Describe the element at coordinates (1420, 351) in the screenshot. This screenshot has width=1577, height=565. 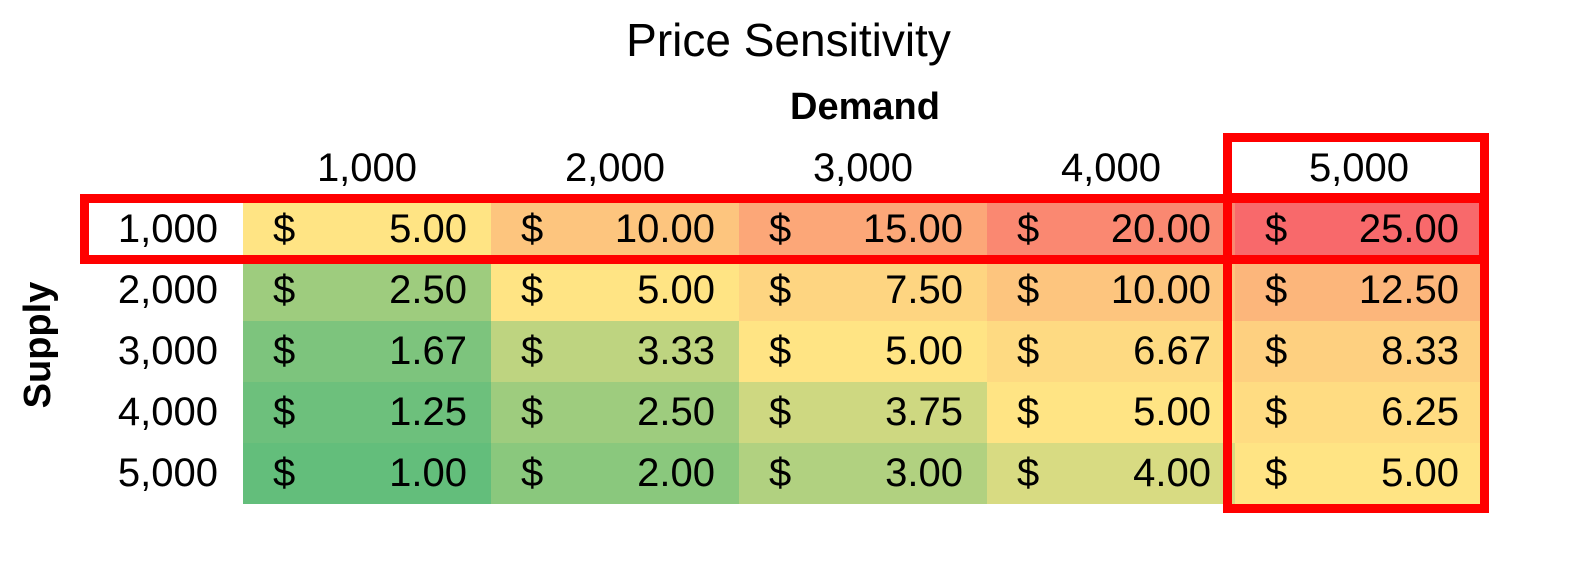
I see `cell-value: 8.33` at that location.